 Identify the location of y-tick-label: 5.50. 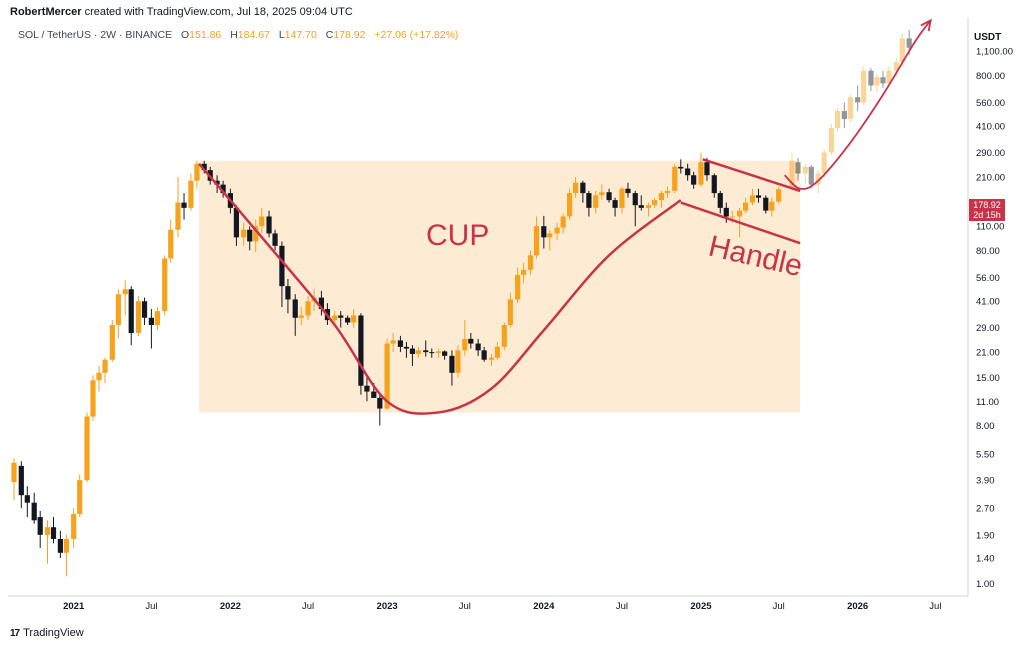
(985, 455).